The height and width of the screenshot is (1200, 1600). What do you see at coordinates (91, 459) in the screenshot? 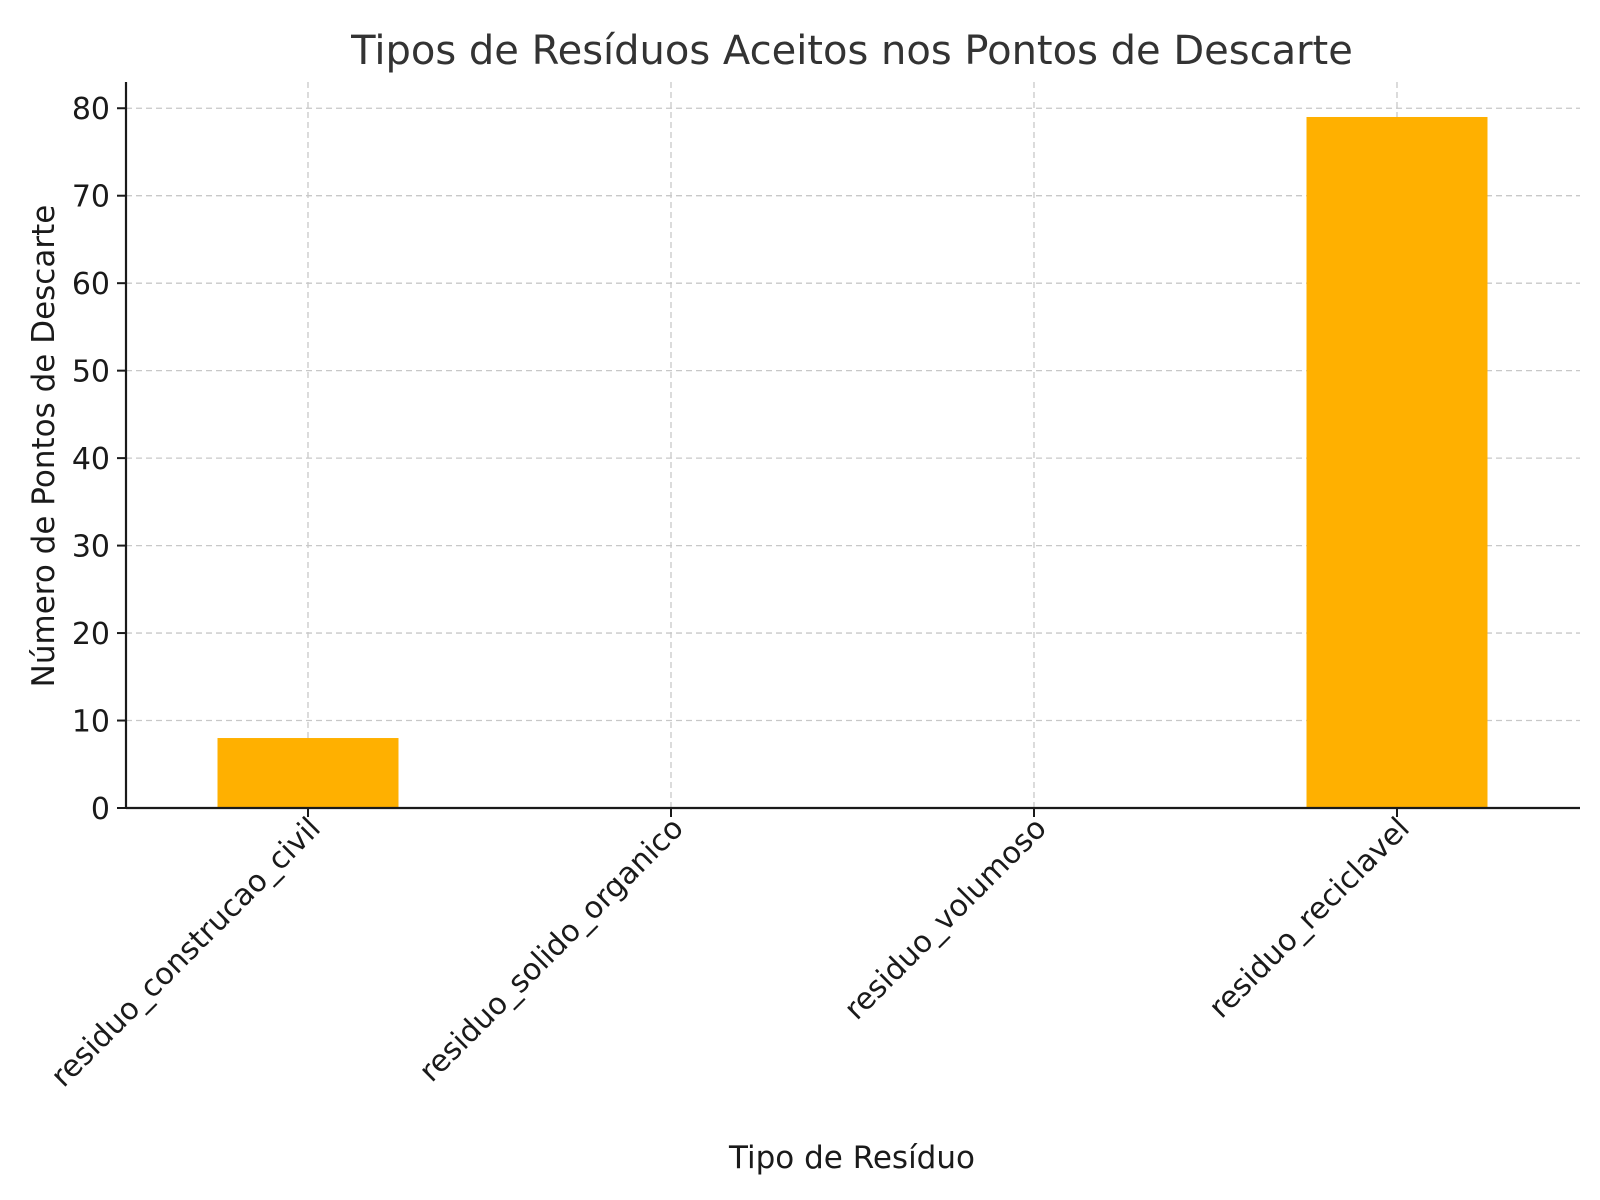
I see `y-tick-label: 40` at bounding box center [91, 459].